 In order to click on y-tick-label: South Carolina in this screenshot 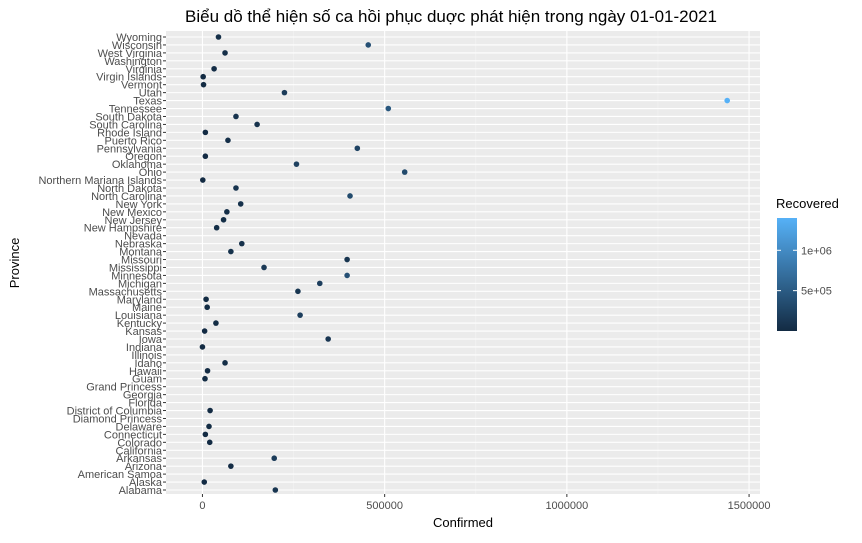, I will do `click(126, 125)`.